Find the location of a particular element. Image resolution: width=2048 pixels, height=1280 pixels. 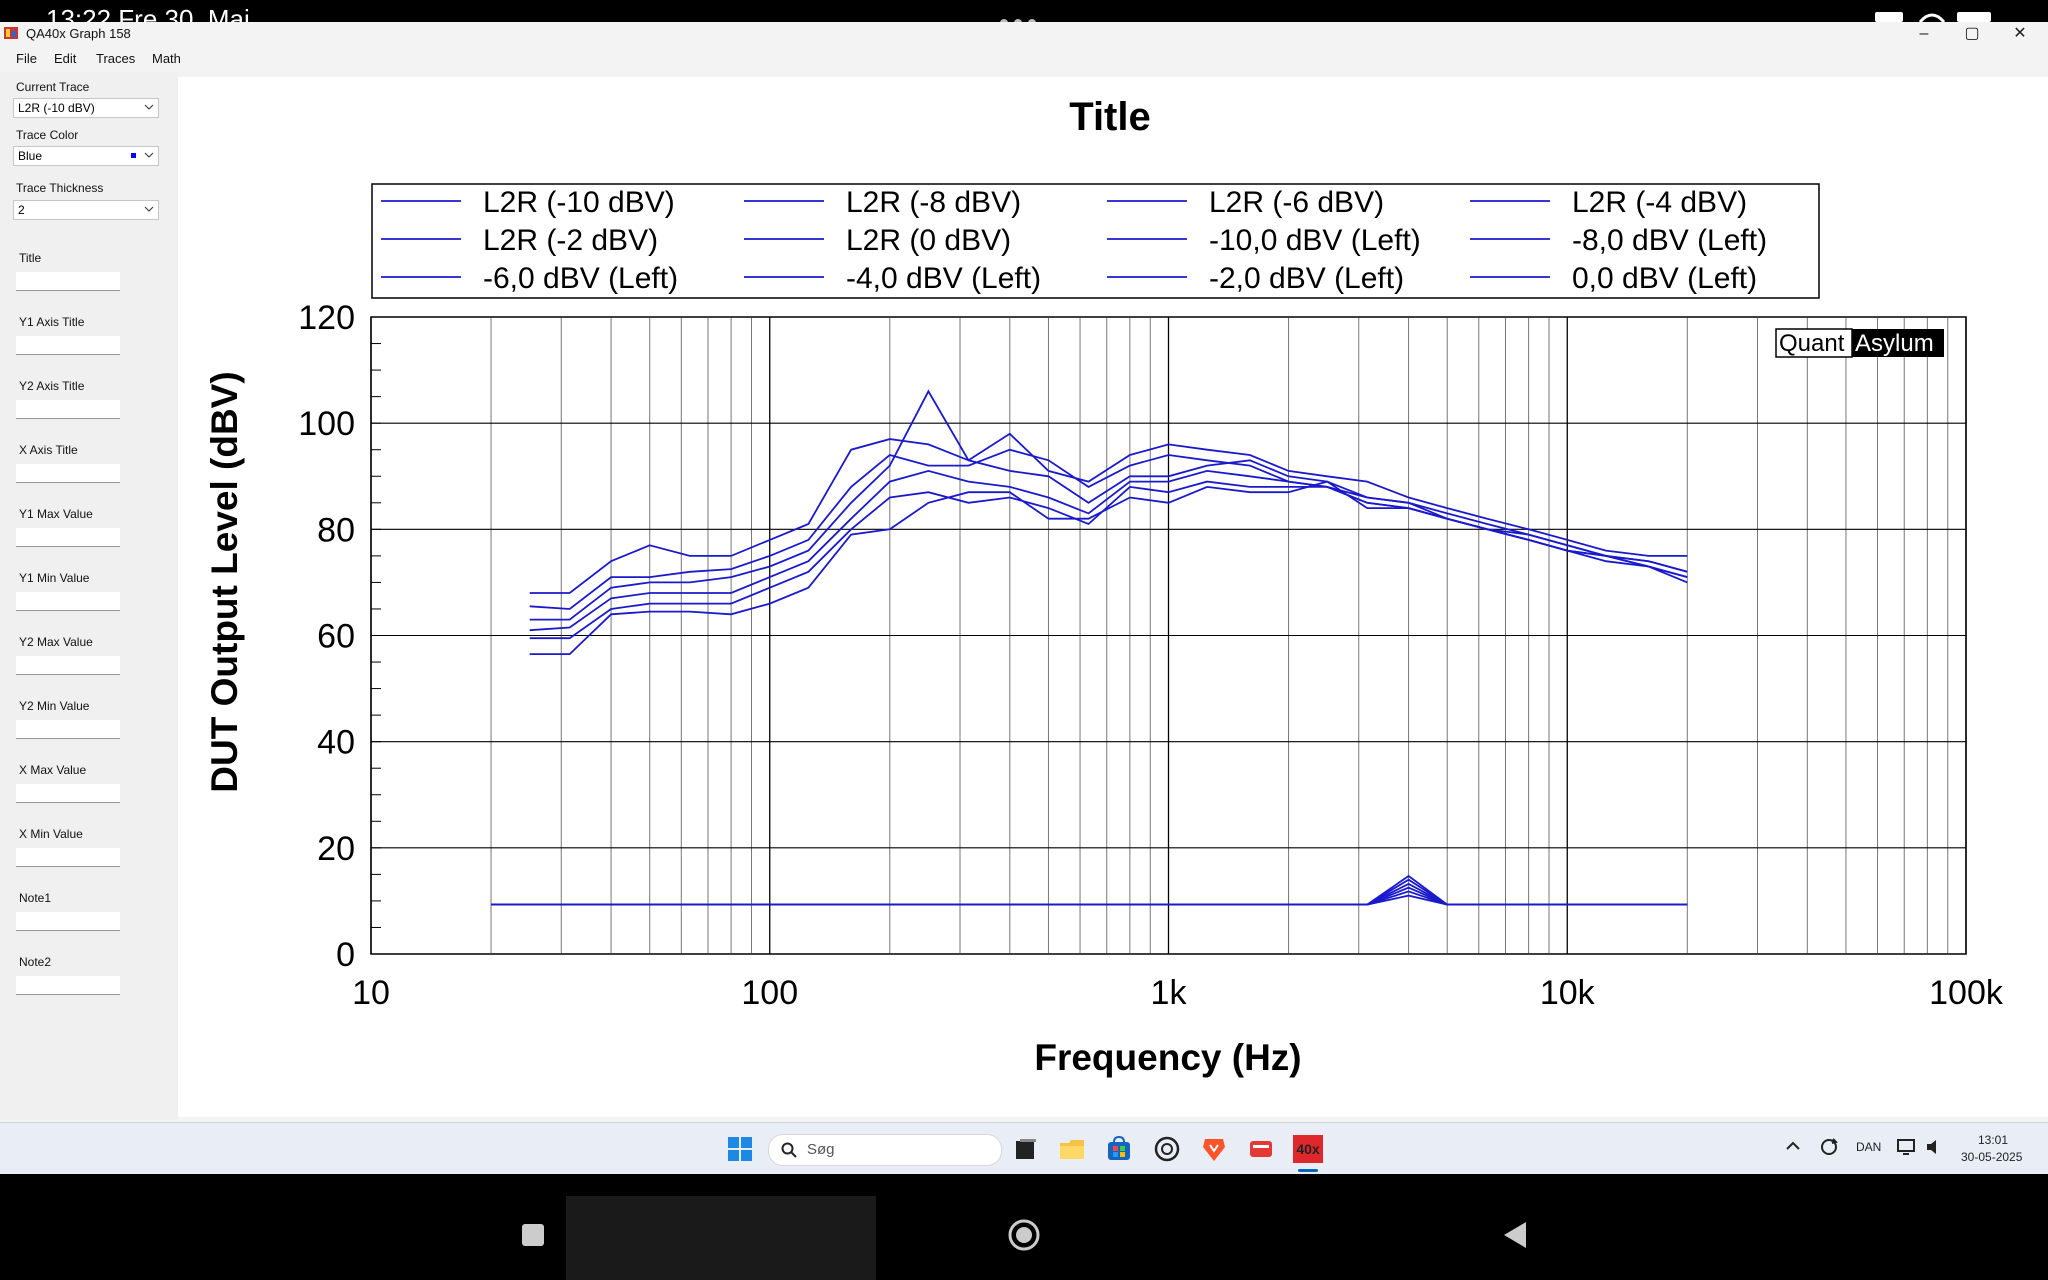

y2-max-value-label: Y2 Max Value is located at coordinates (56, 642).